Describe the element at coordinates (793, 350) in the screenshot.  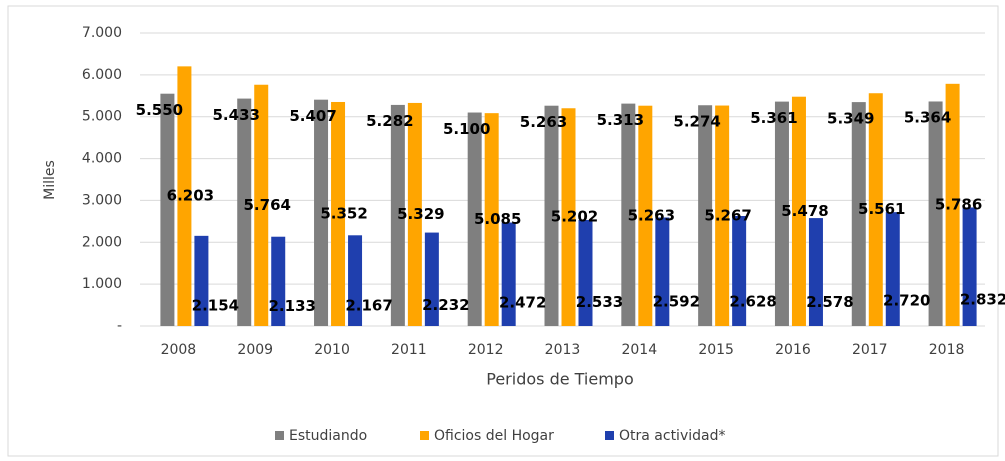
I see `x-tick-label: 2016` at that location.